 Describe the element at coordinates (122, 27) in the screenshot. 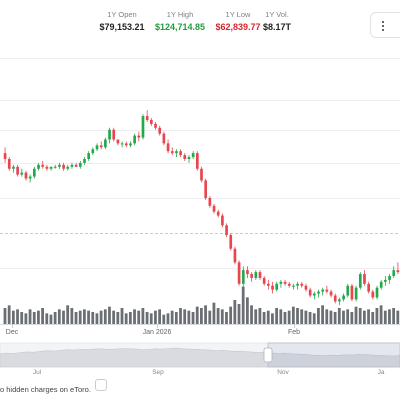

I see `stat-value: $79,153.21` at that location.